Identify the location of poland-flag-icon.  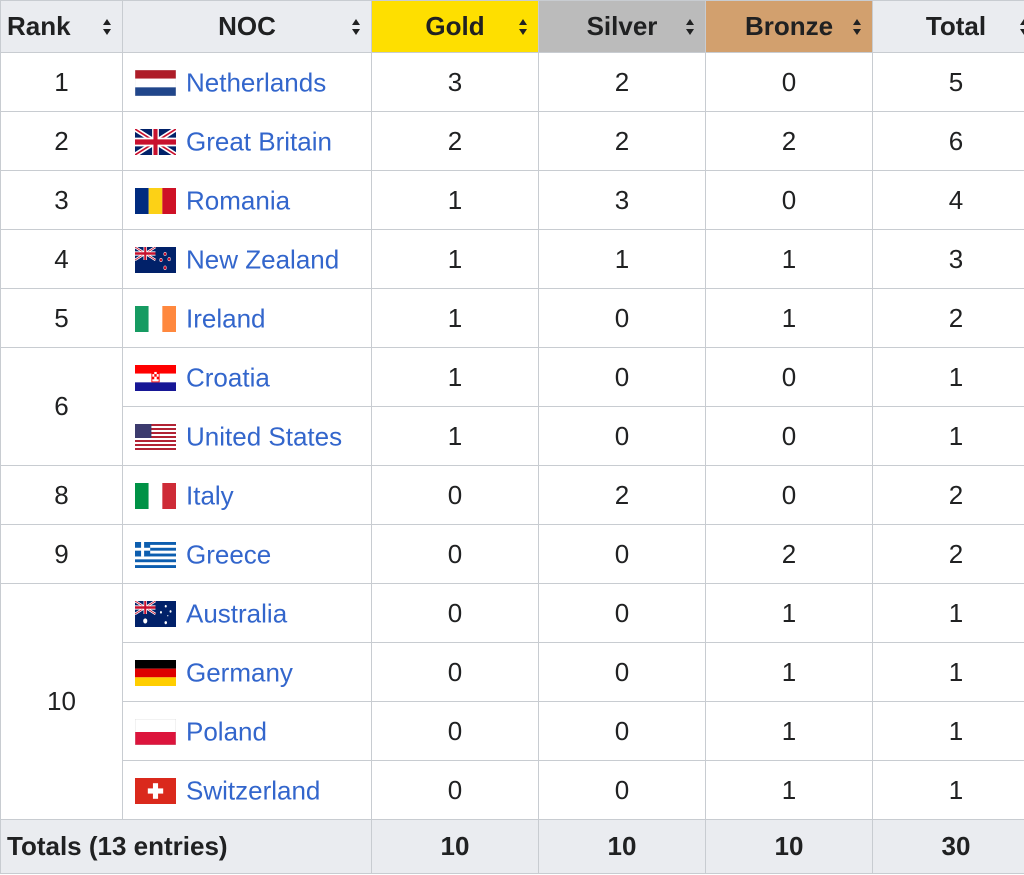
(155, 731).